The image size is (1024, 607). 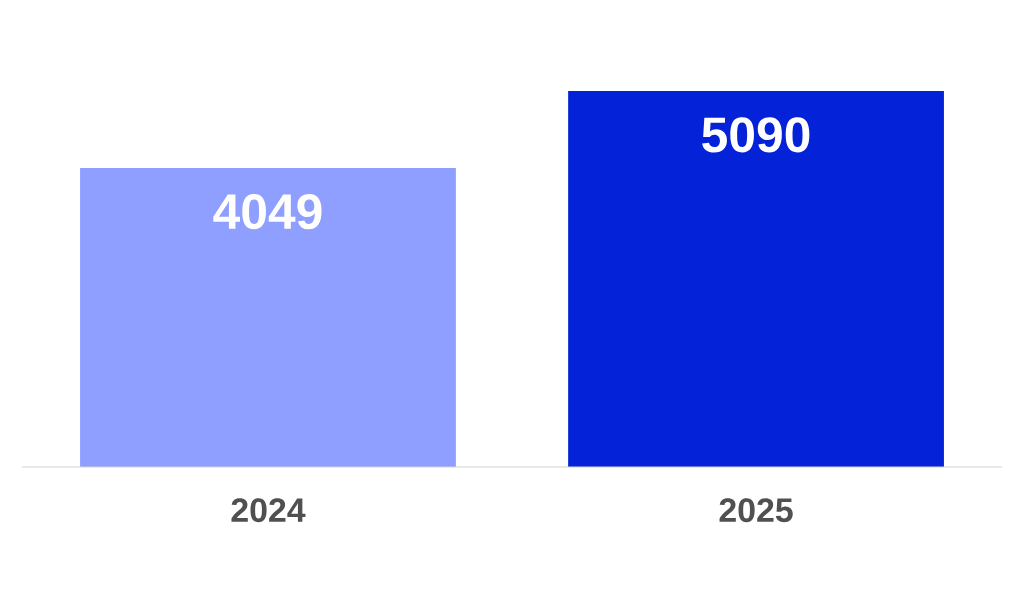 What do you see at coordinates (267, 212) in the screenshot?
I see `data-label: 4049` at bounding box center [267, 212].